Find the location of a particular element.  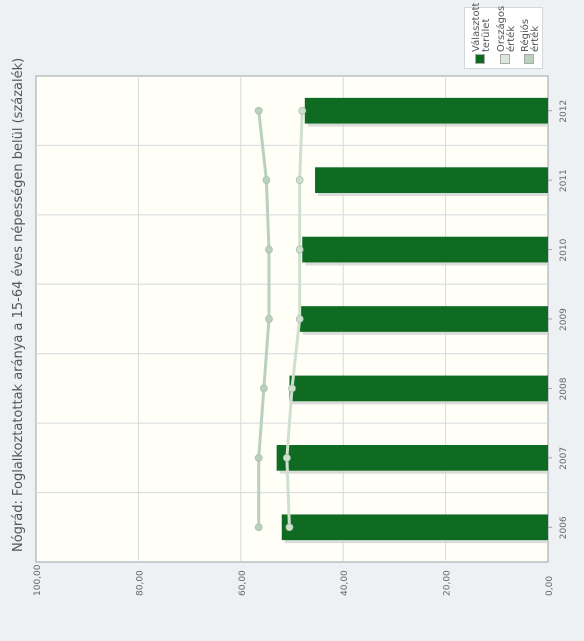

value-tick-label: 0,00 is located at coordinates (550, 586).